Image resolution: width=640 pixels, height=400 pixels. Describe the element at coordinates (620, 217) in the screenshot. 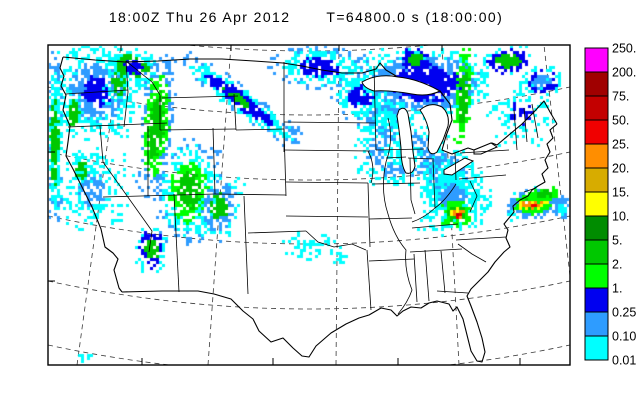

I see `legend-value-label: 10.` at that location.